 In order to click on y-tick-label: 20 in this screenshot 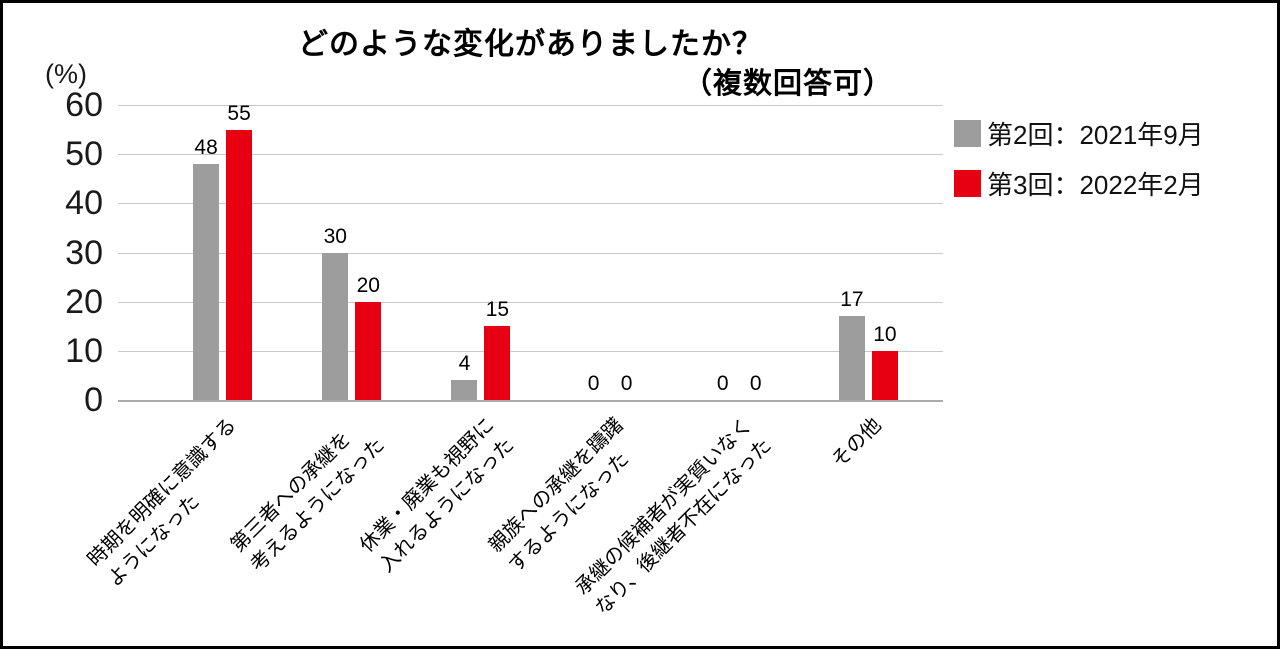, I will do `click(84, 301)`.